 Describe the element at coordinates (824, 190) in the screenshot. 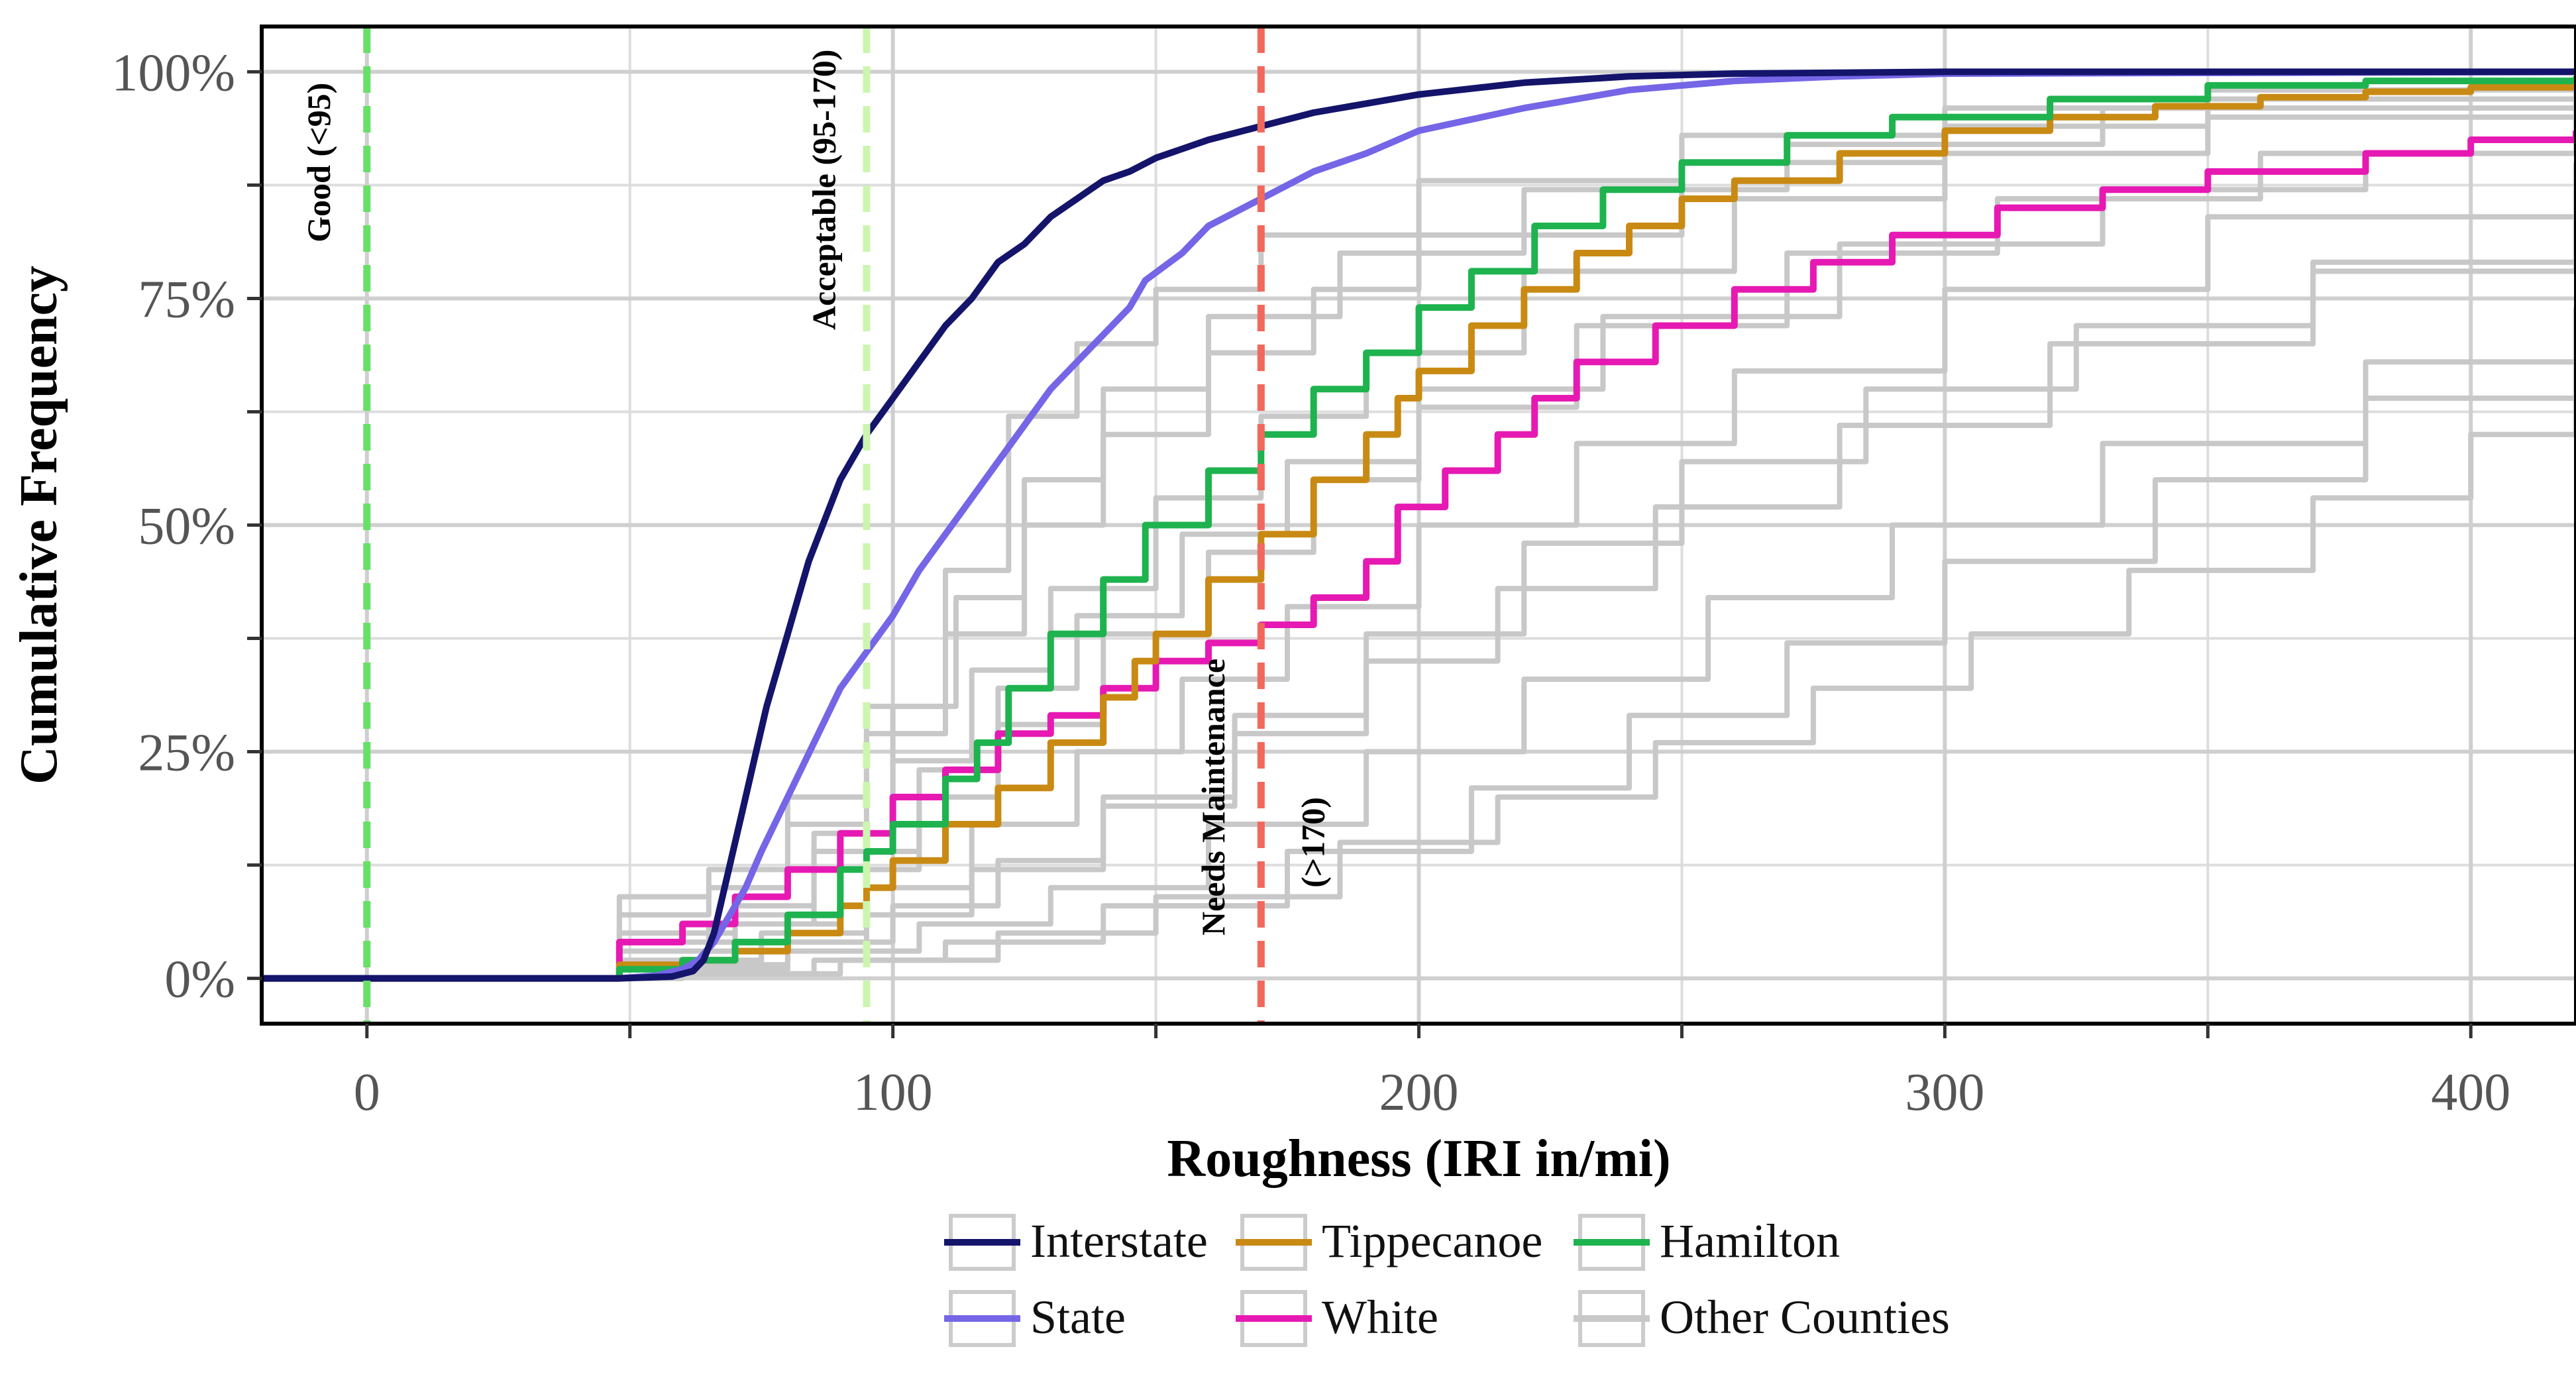

I see `threshold-label-acceptable: Acceptable (95-170)` at that location.